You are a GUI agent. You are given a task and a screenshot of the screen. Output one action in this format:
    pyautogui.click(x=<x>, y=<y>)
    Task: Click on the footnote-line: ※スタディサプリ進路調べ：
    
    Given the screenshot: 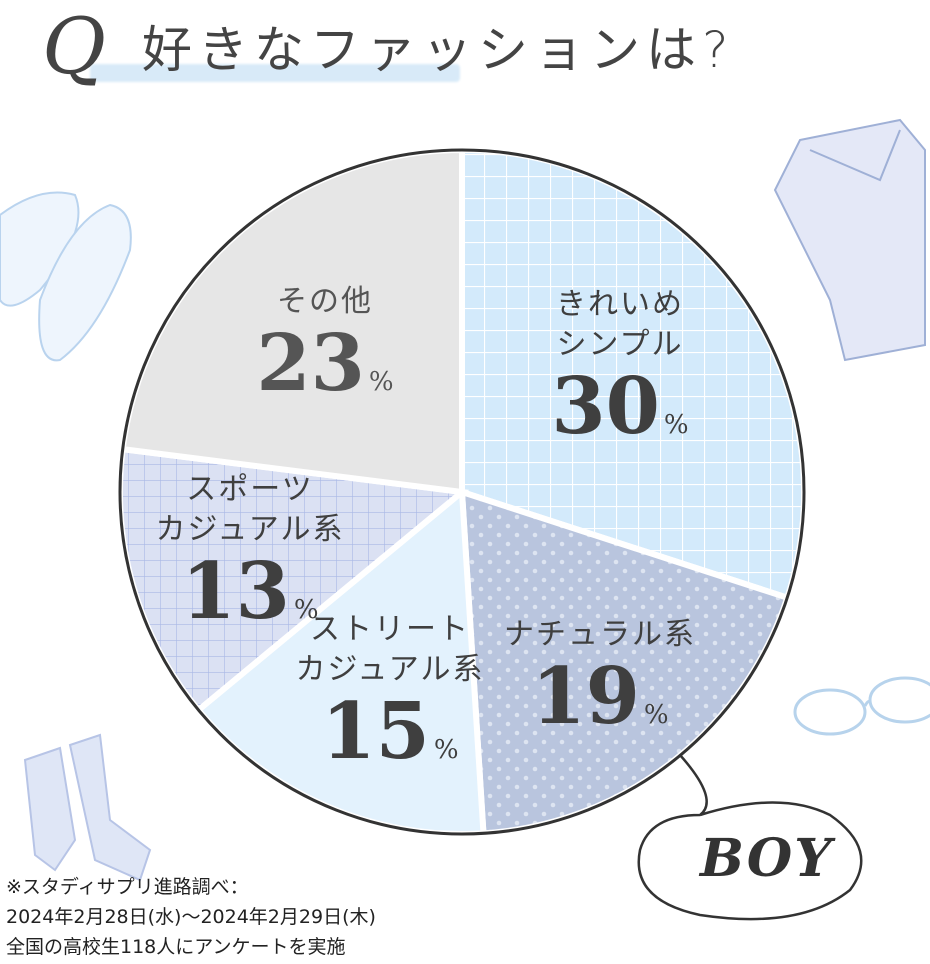 What is the action you would take?
    pyautogui.click(x=127, y=887)
    